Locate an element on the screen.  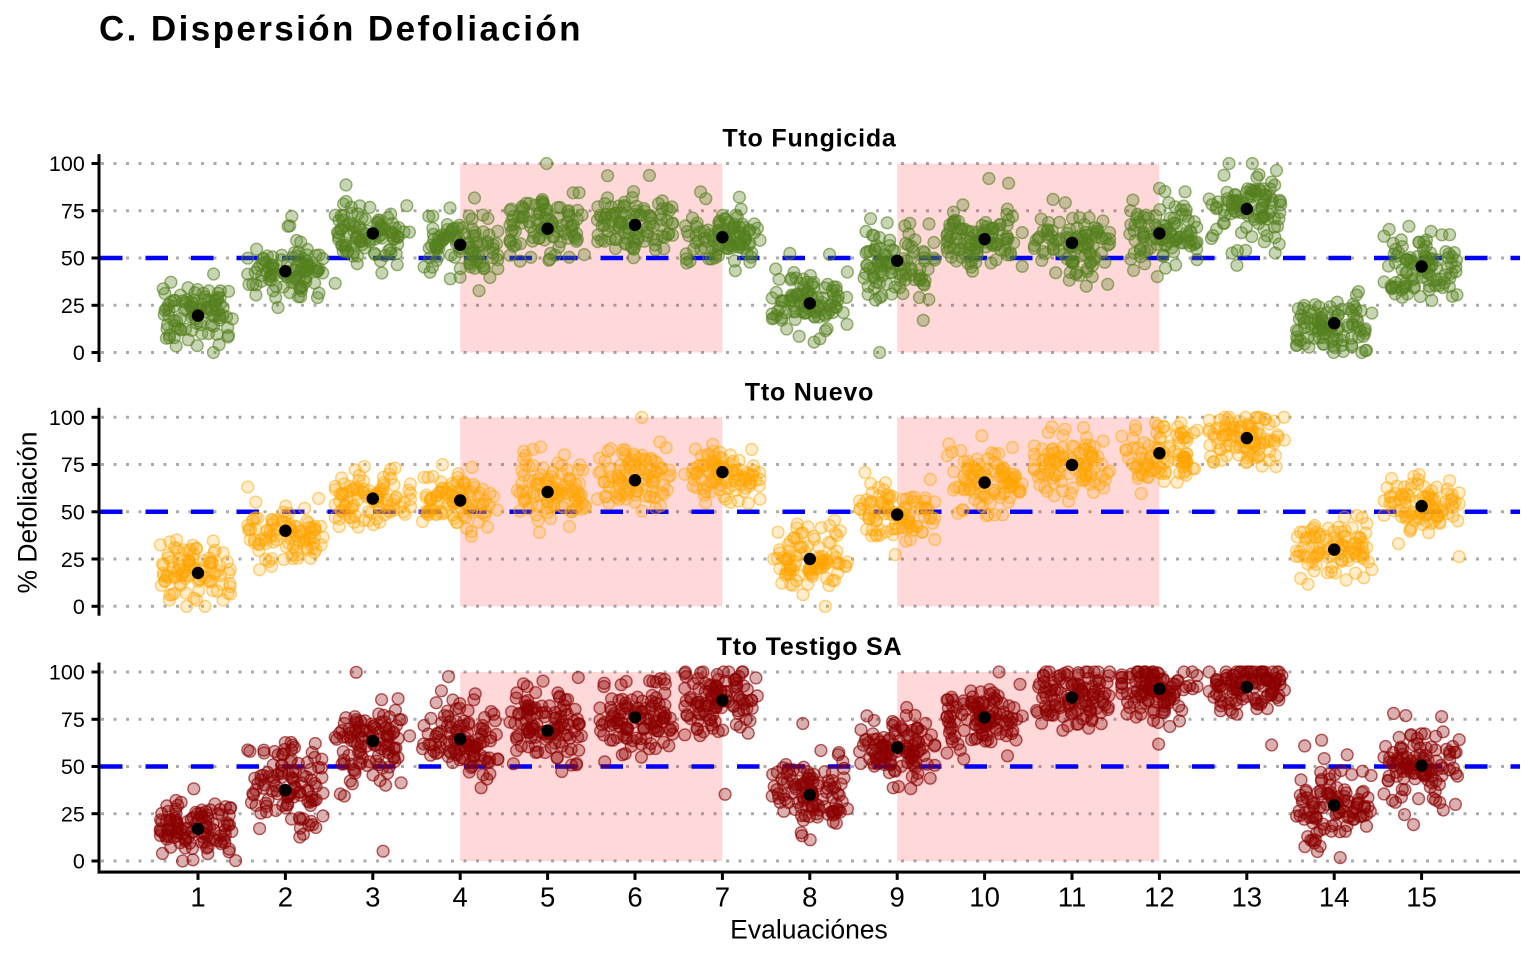
svg-text: Tto Fungicida is located at coordinates (809, 139).